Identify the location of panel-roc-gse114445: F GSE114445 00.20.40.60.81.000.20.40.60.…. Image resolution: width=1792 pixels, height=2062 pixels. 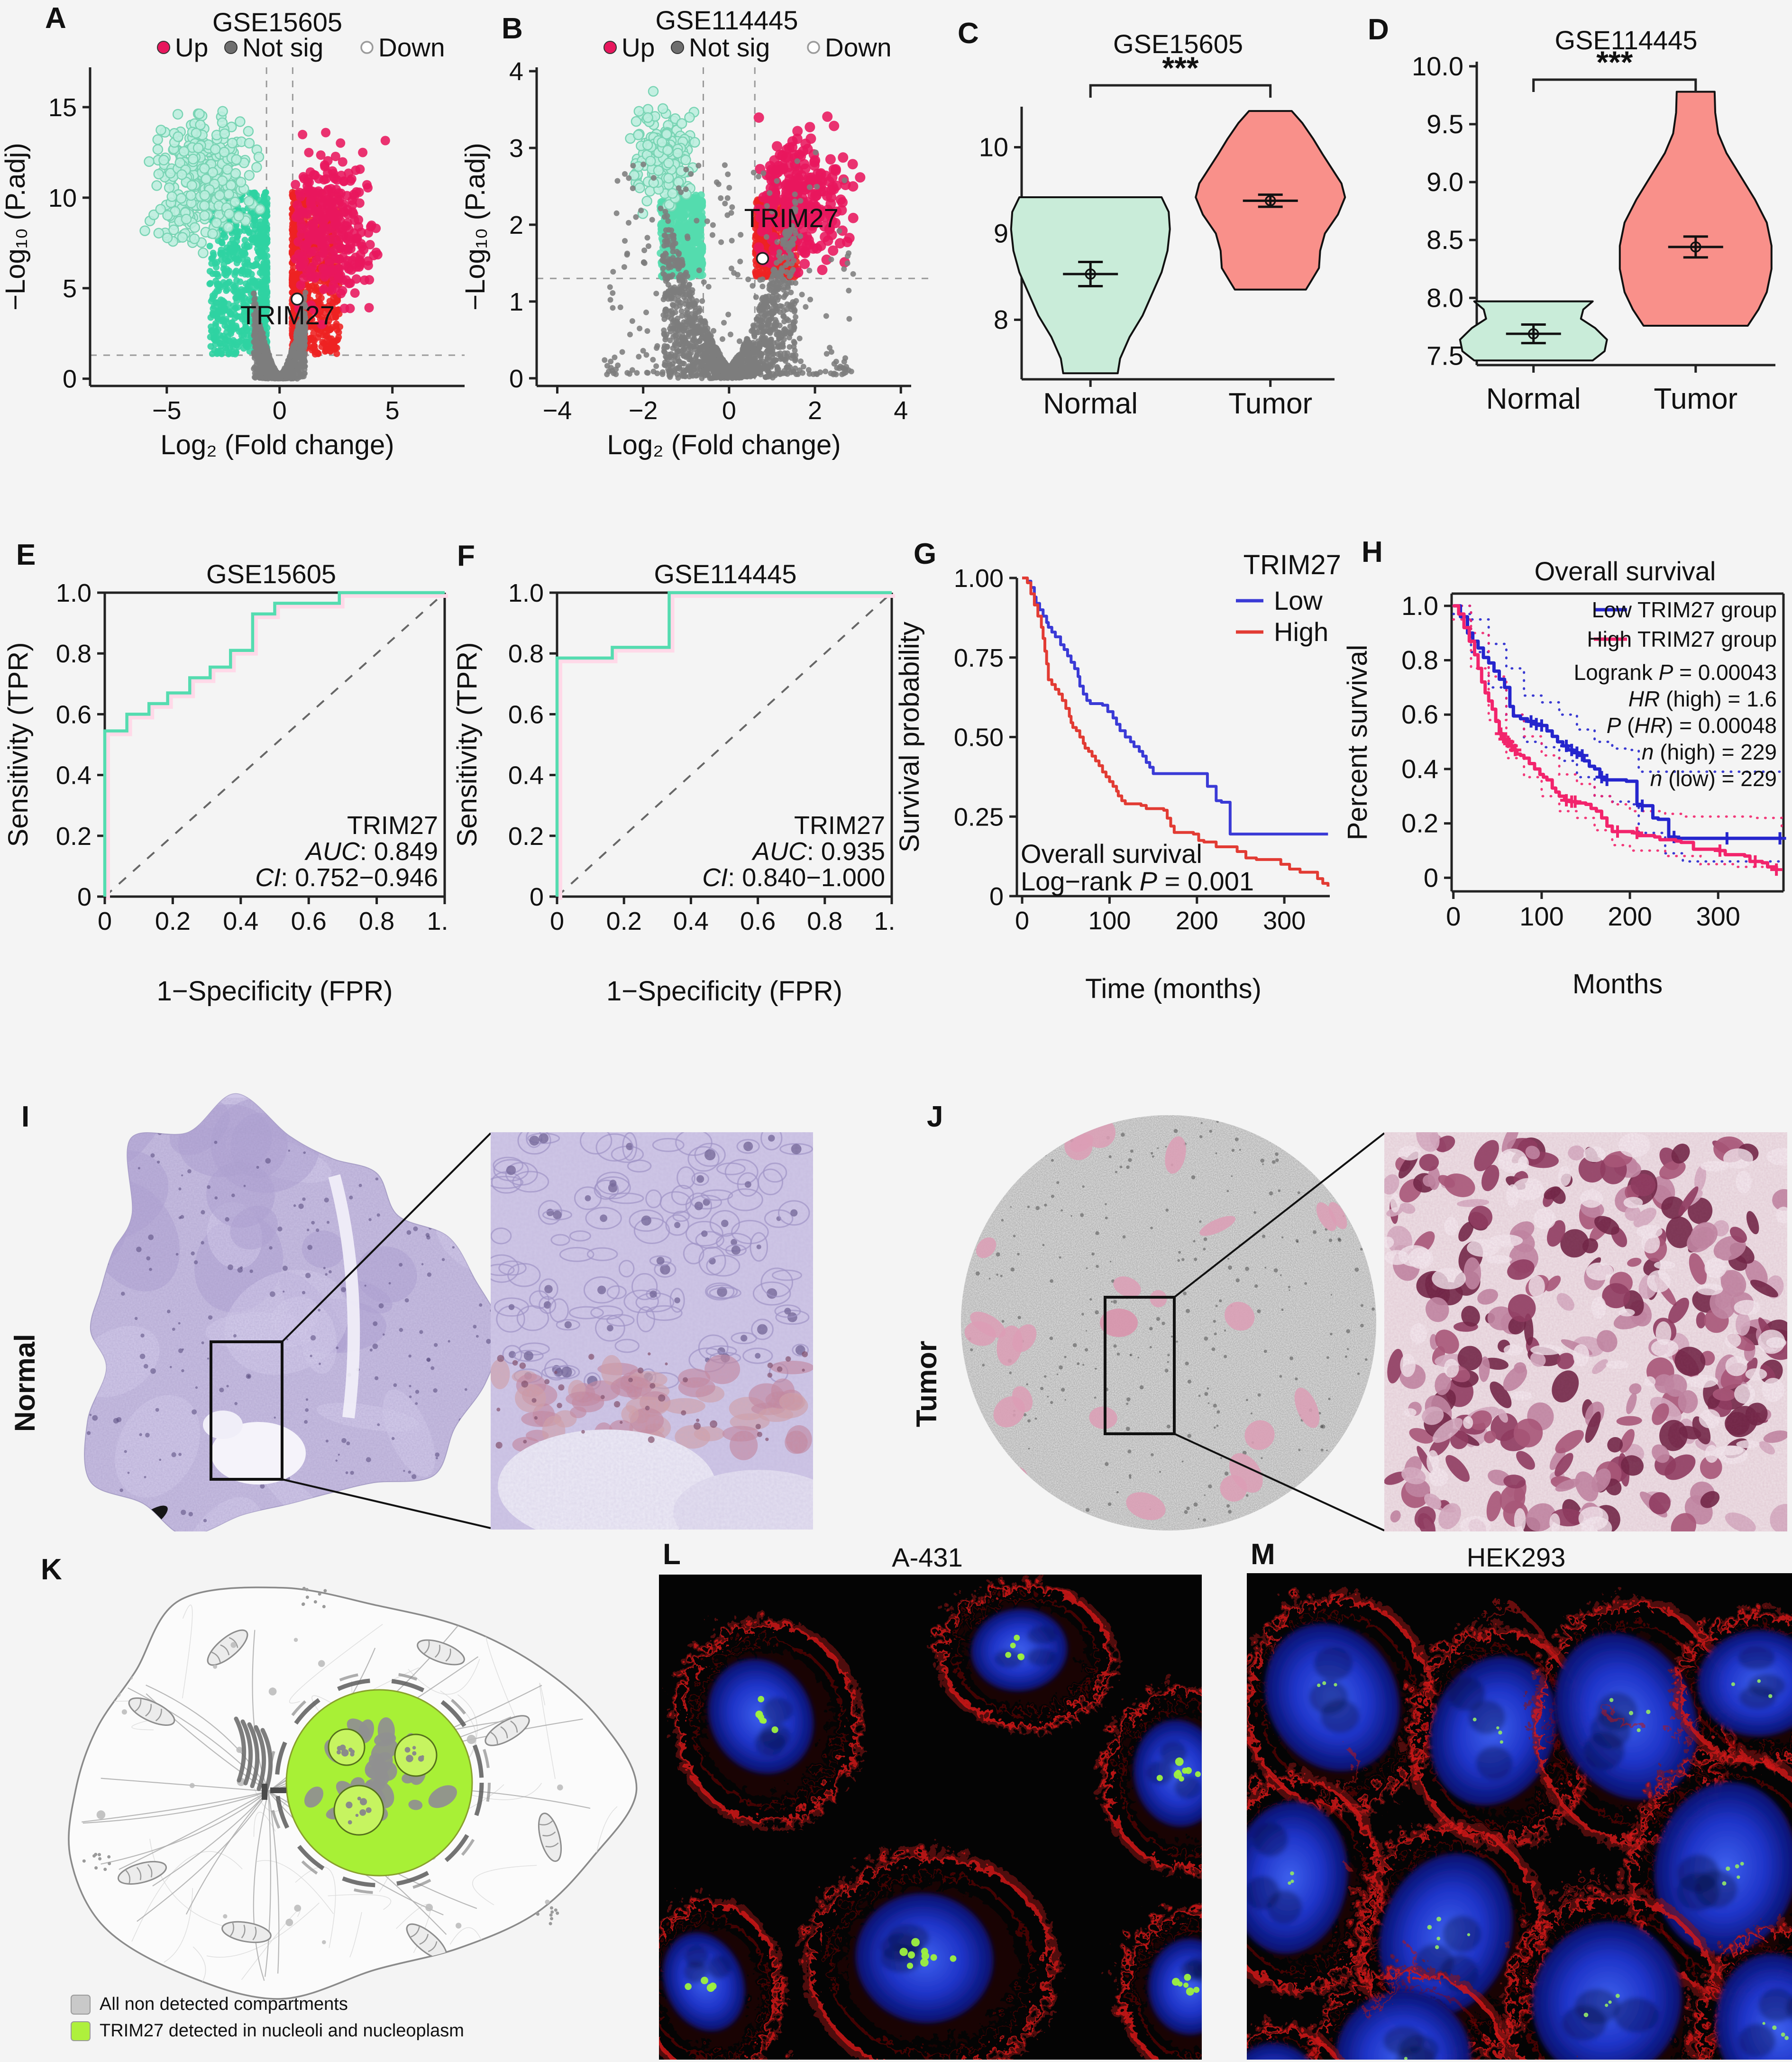
(672, 787).